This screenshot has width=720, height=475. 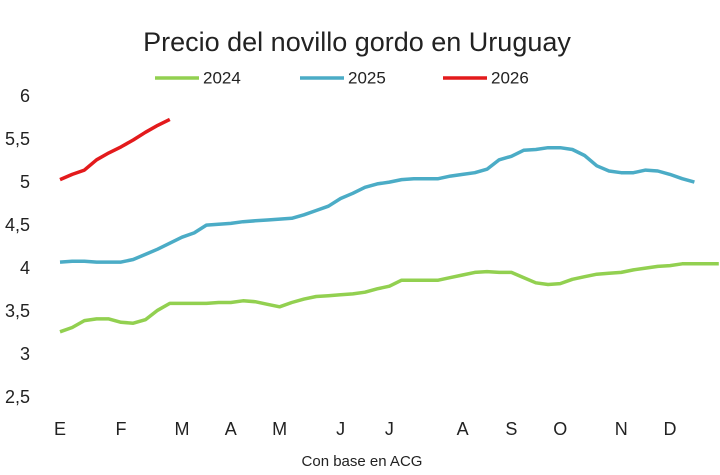 What do you see at coordinates (25, 182) in the screenshot?
I see `y-tick-label: 5` at bounding box center [25, 182].